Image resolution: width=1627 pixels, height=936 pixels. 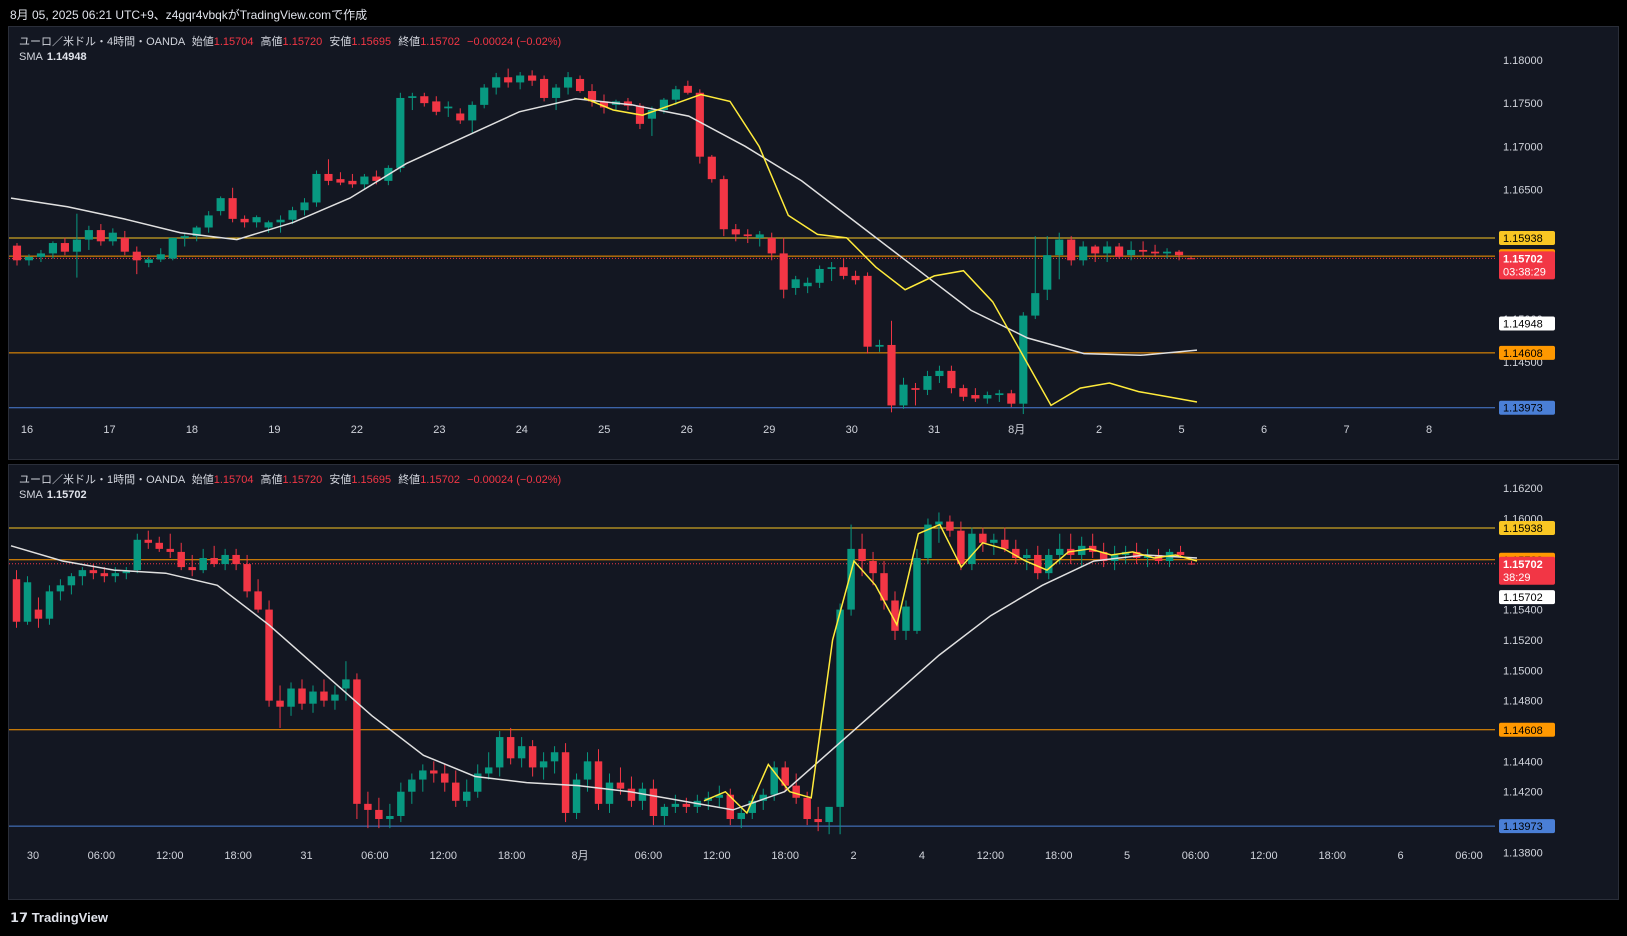 What do you see at coordinates (102, 42) in the screenshot?
I see `legend-symbol: ユーロ／米ドル・4時間・OANDA` at bounding box center [102, 42].